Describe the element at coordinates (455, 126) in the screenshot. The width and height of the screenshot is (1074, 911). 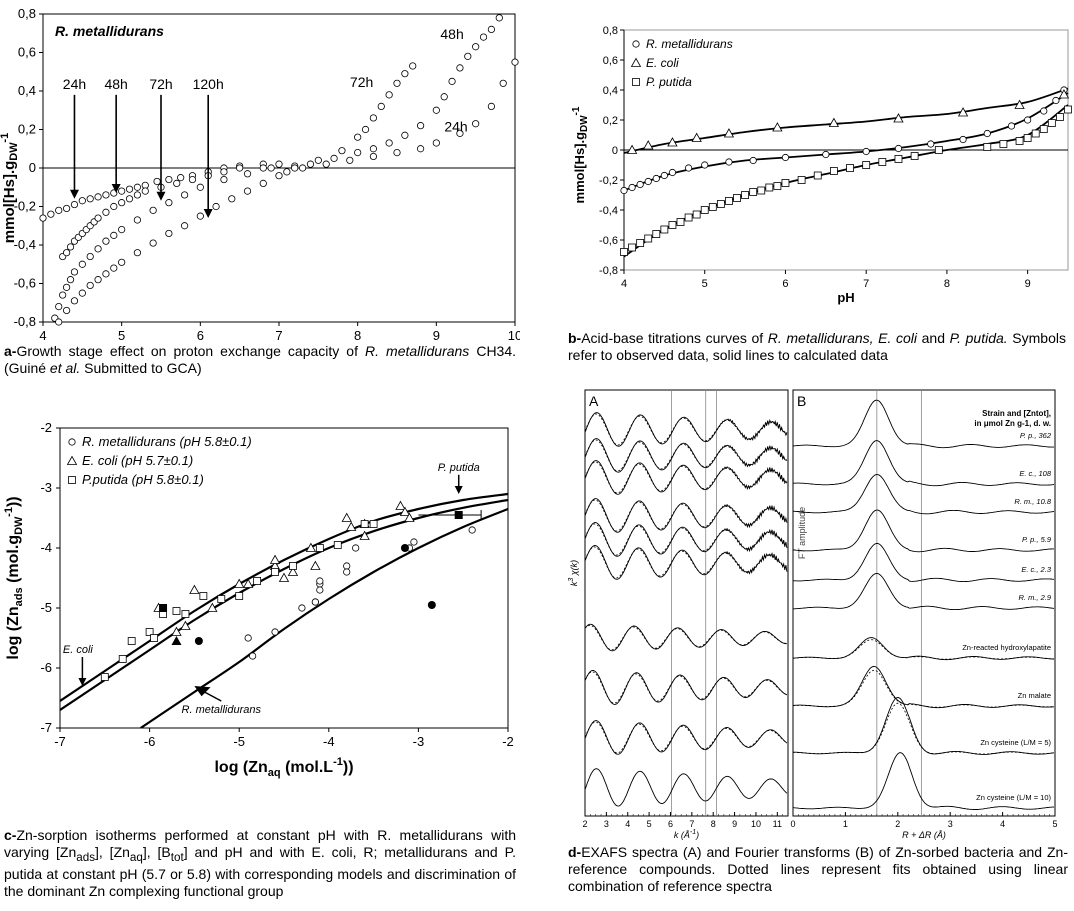
I see `curve-label: 24h` at that location.